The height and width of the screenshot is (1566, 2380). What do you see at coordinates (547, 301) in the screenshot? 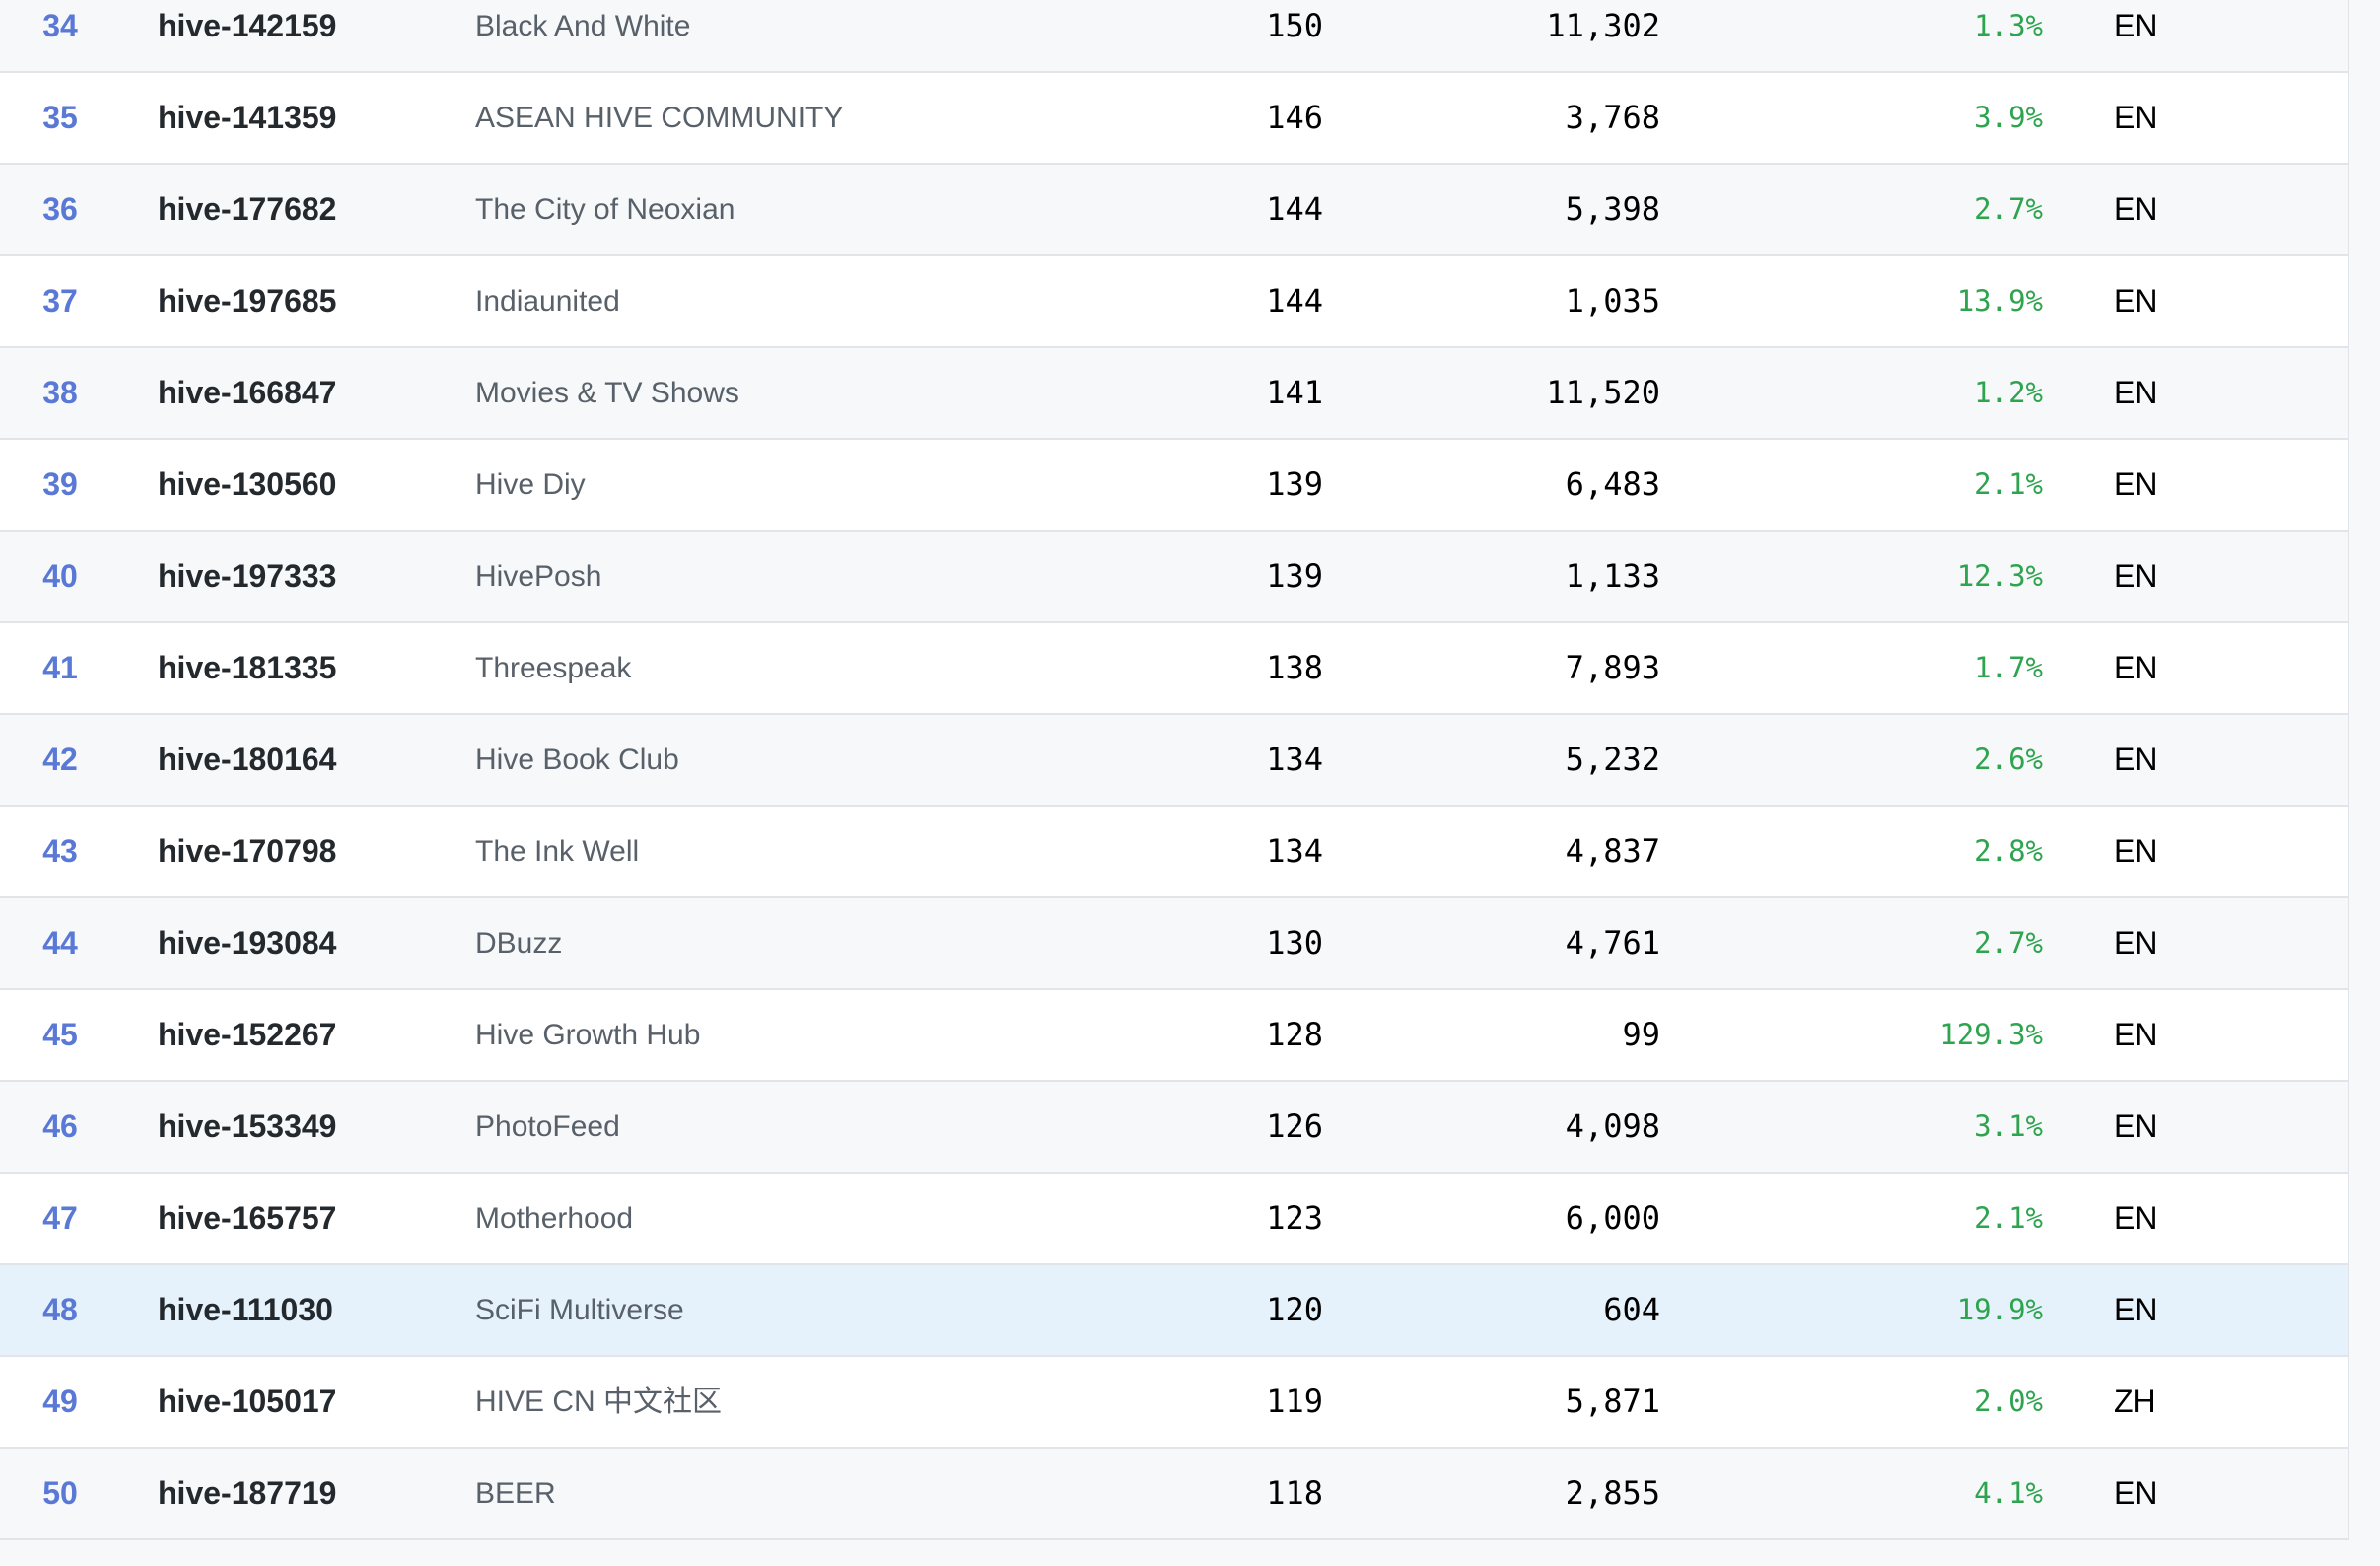
I see `community-title-link: Indiaunited` at bounding box center [547, 301].